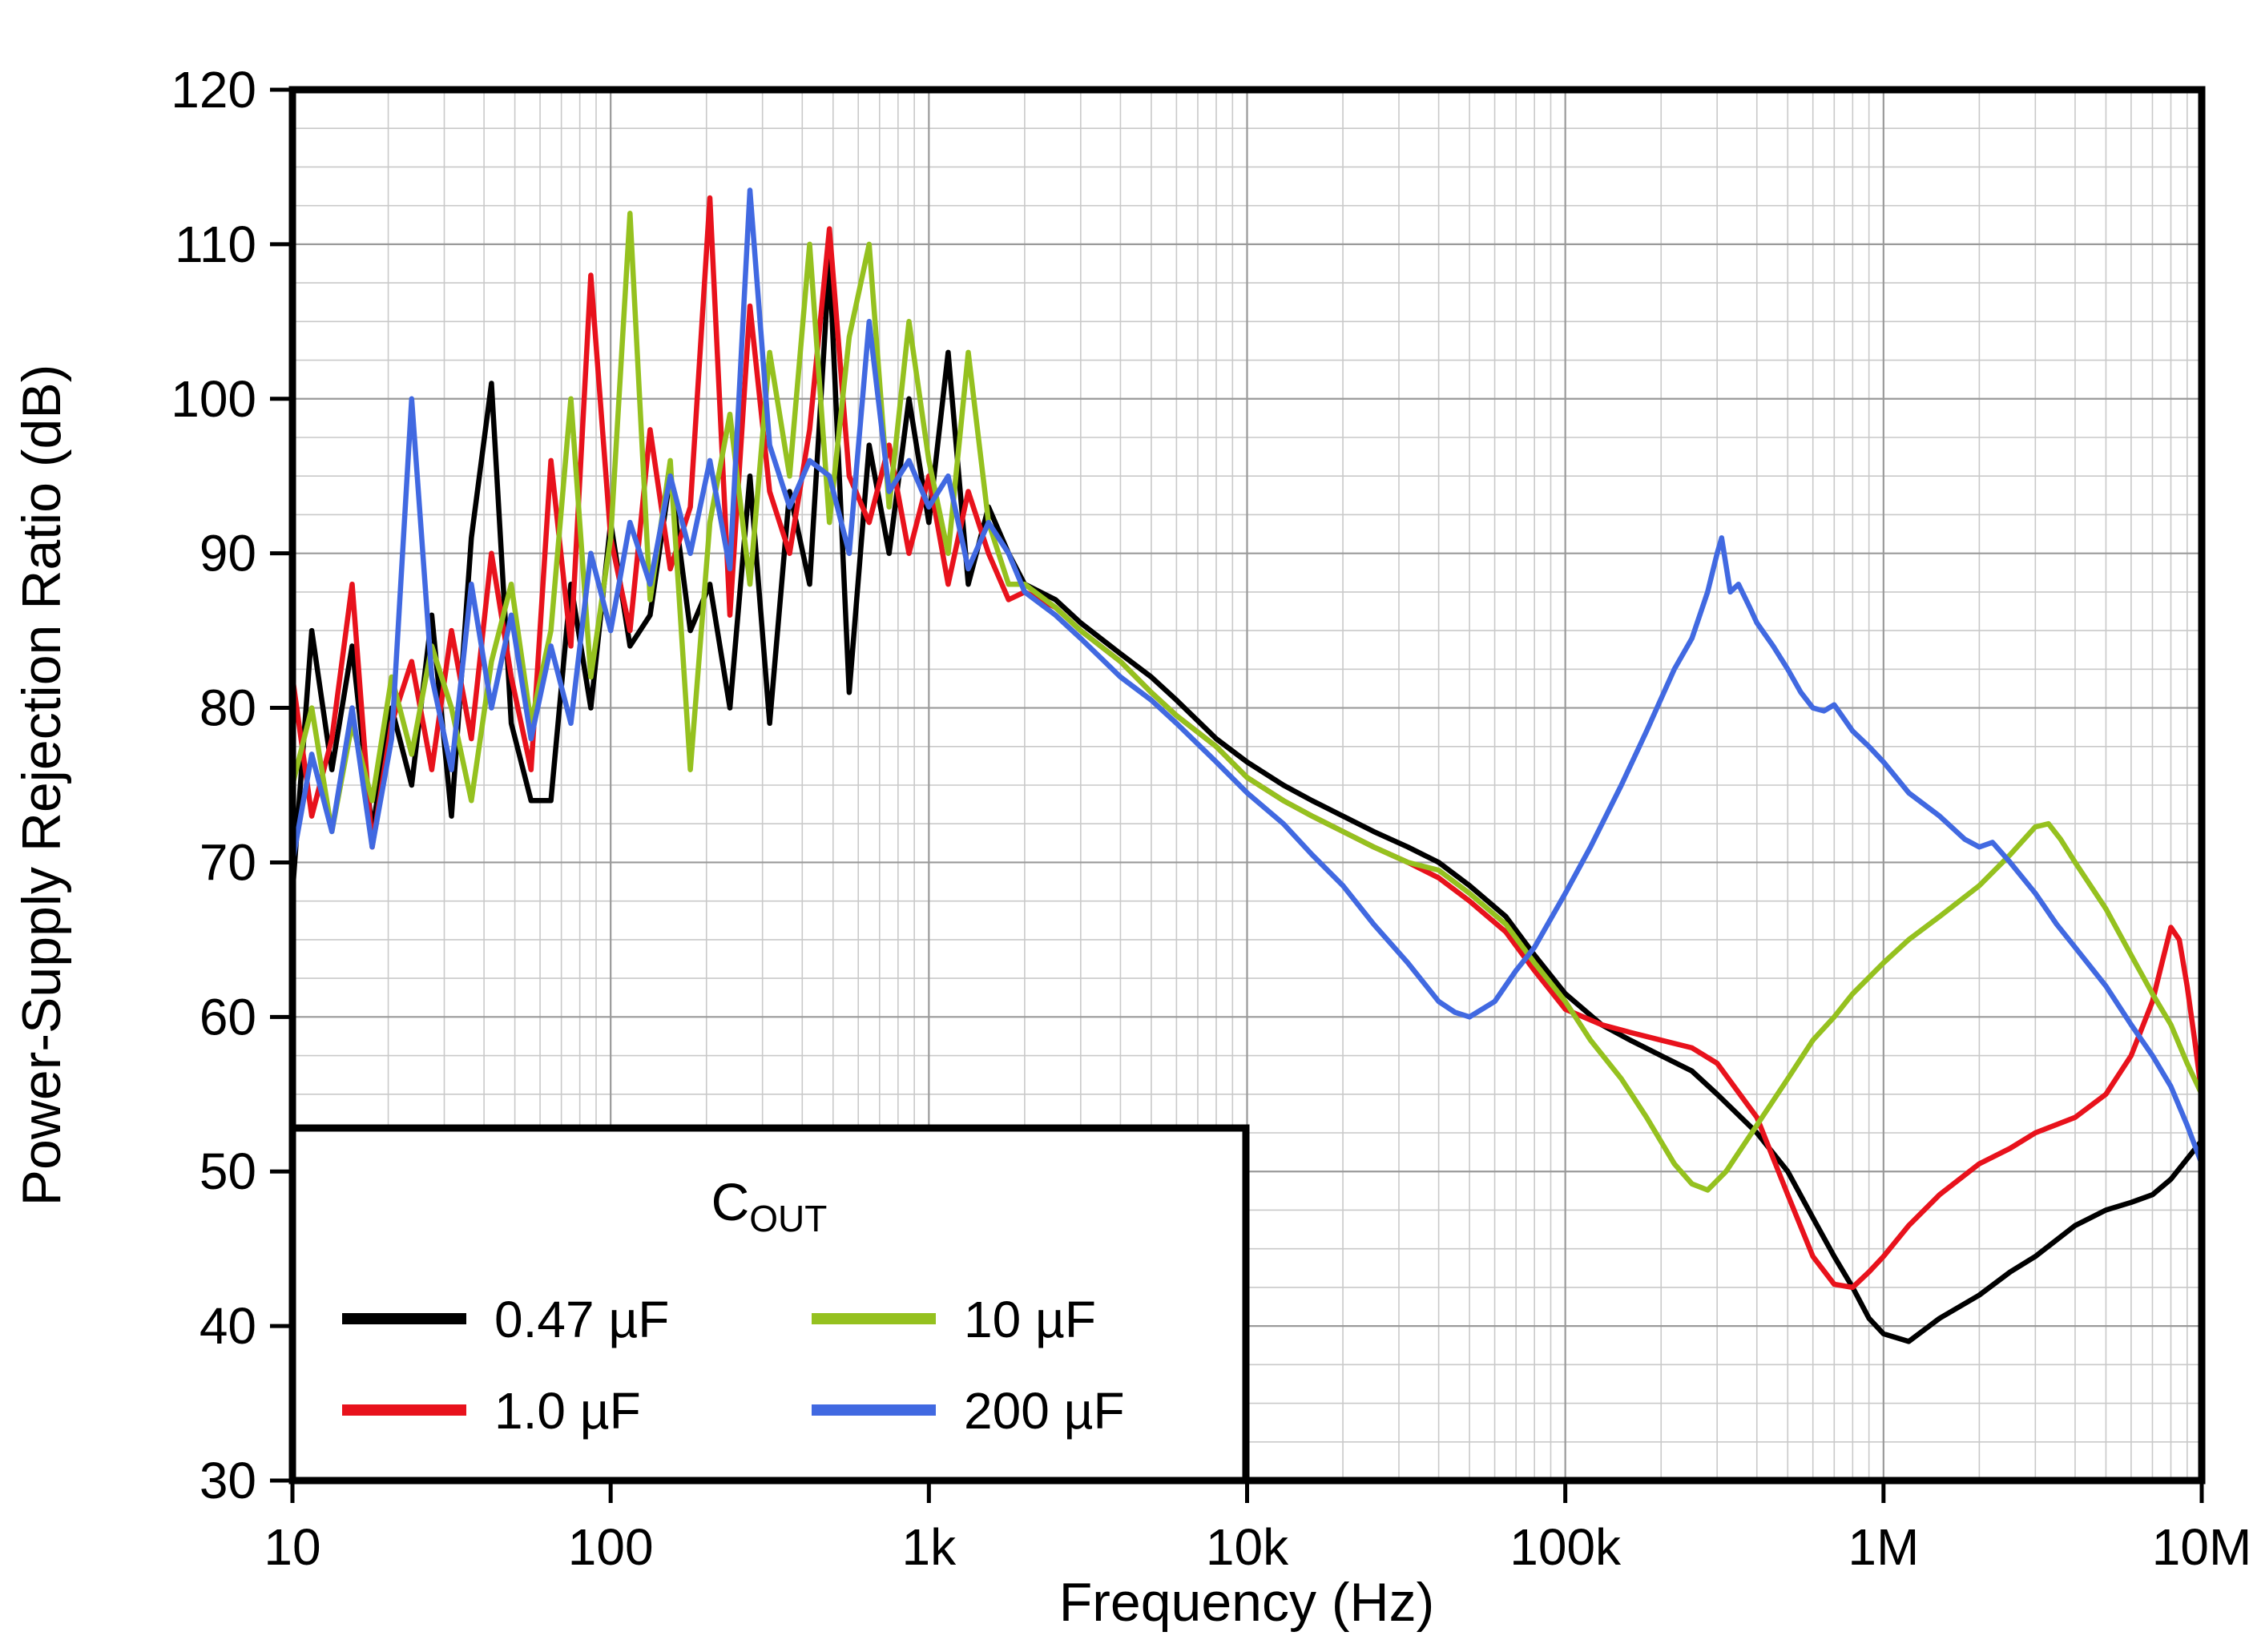 This screenshot has width=2249, height=1652. What do you see at coordinates (769, 1206) in the screenshot?
I see `legend-title: COUT` at bounding box center [769, 1206].